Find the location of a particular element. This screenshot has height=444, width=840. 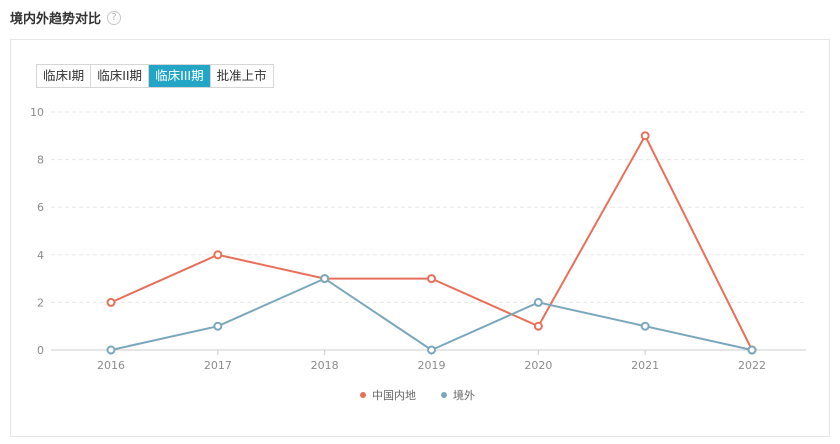

x-tick-label: 2017 is located at coordinates (218, 365).